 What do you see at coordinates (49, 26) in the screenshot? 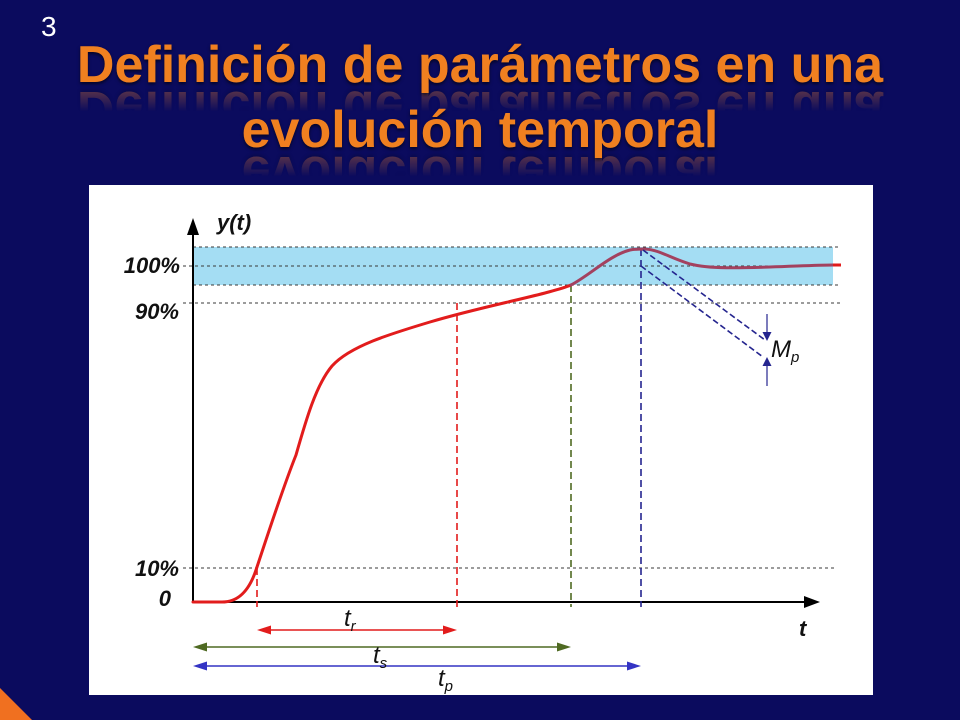
I see `slide-number: 3` at bounding box center [49, 26].